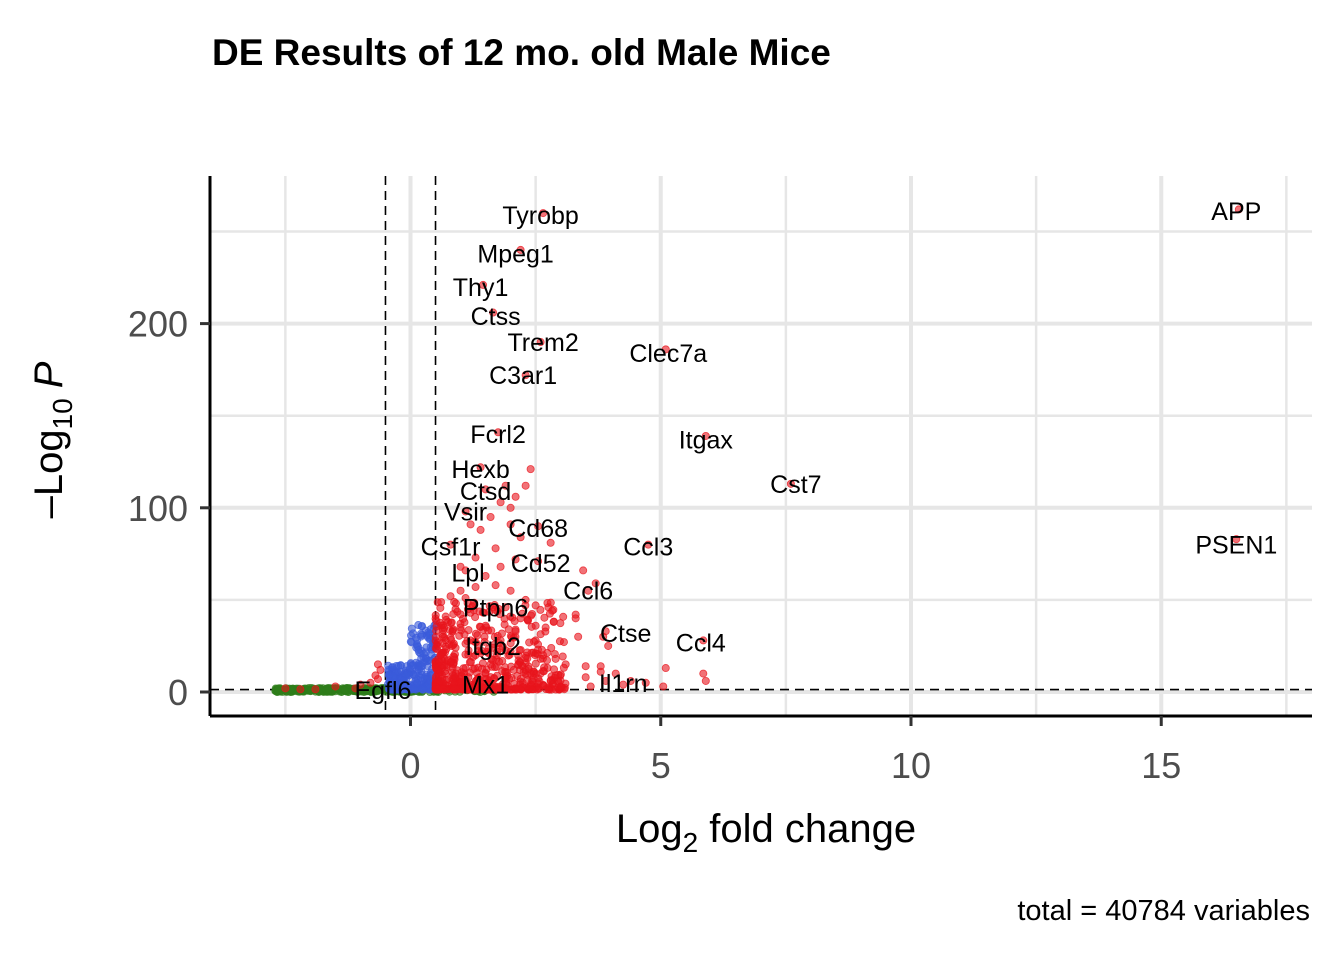  What do you see at coordinates (515, 255) in the screenshot?
I see `gene-label: Mpeg1` at bounding box center [515, 255].